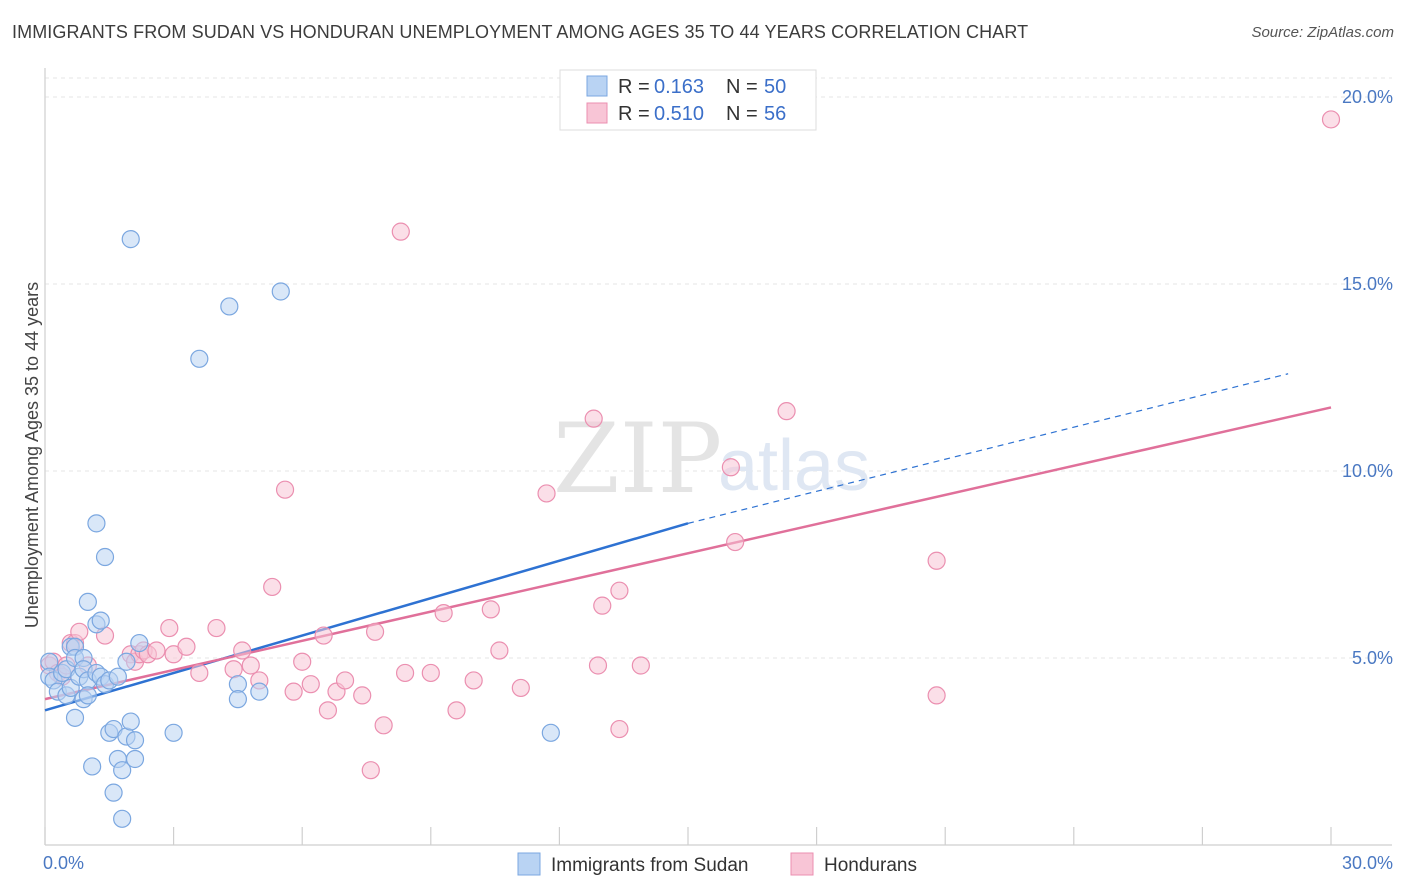 This screenshot has height=892, width=1406. Describe the element at coordinates (775, 87) in the screenshot. I see `legend-n-value-sudan: 50` at that location.